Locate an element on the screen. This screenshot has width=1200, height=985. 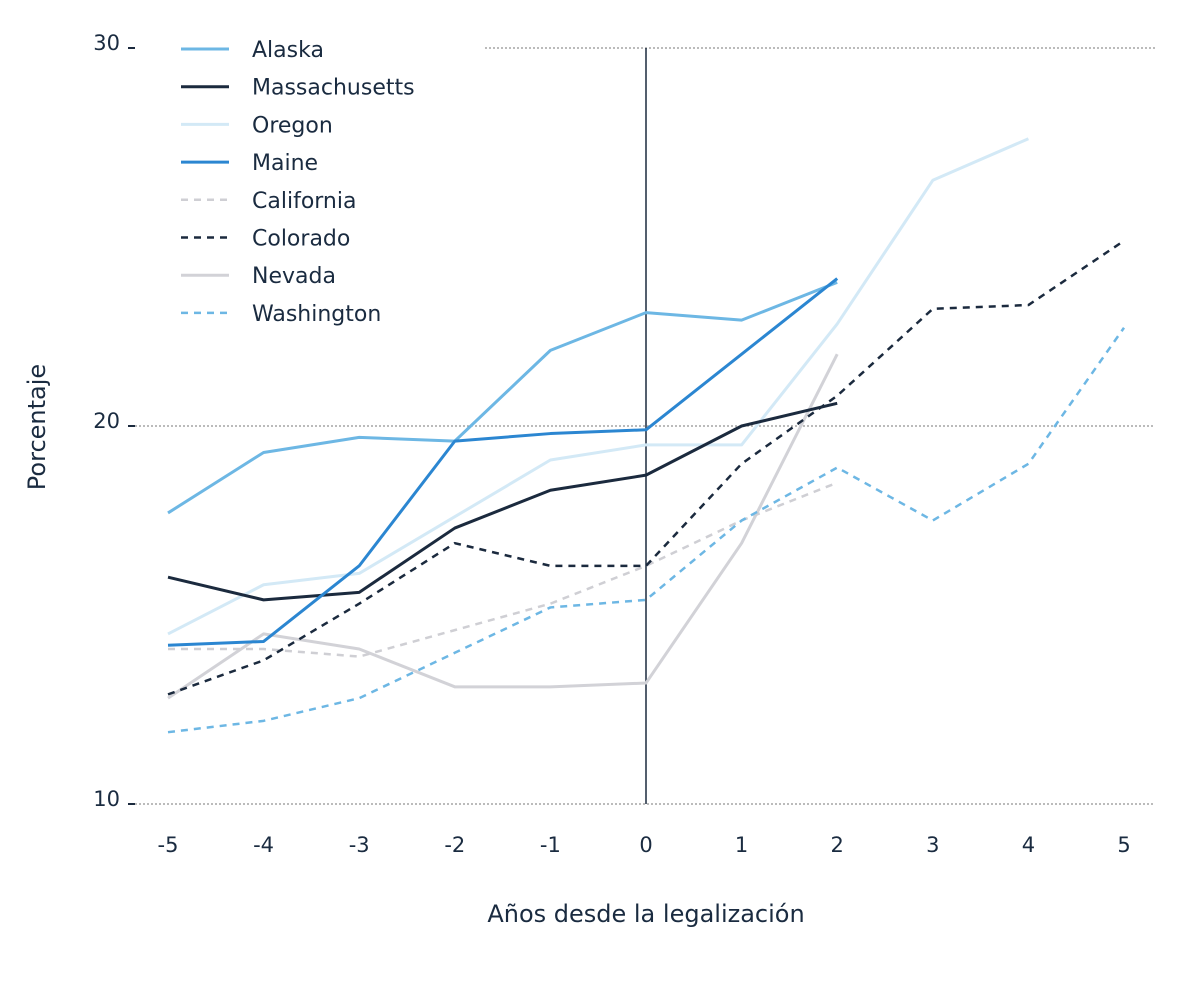
y-axis-title: Porcentaje is located at coordinates (37, 427).